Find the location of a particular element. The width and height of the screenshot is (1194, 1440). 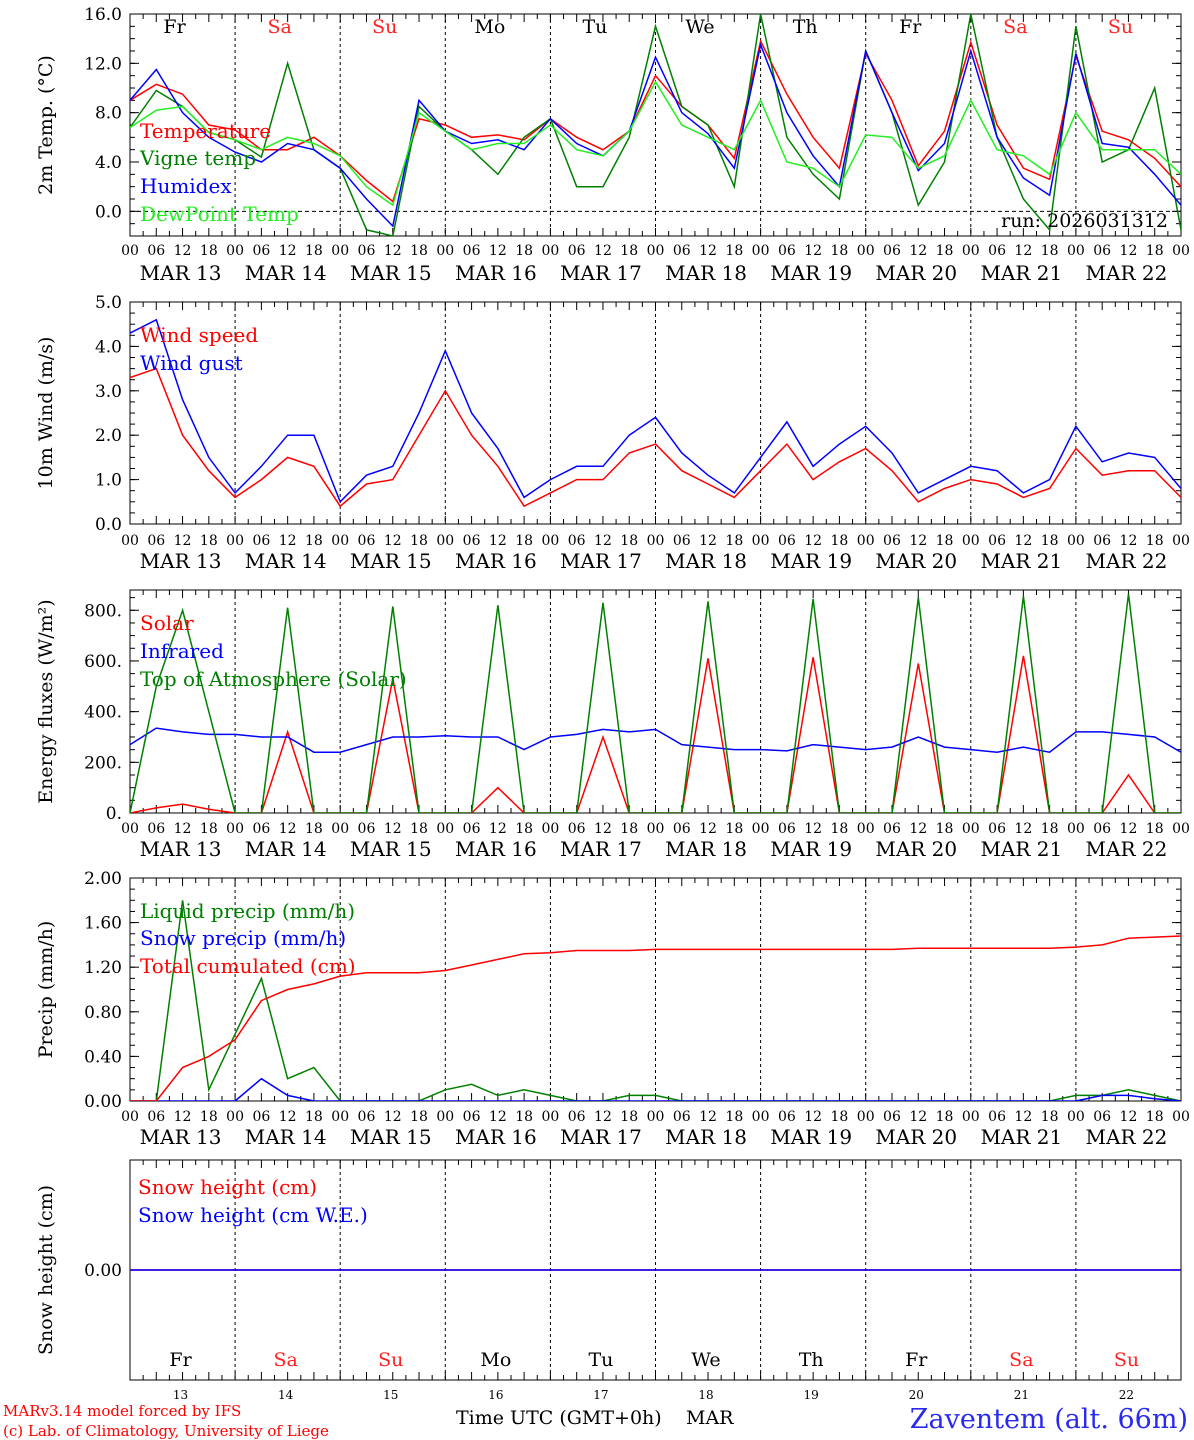

legend-entry: Solar is located at coordinates (167, 623).